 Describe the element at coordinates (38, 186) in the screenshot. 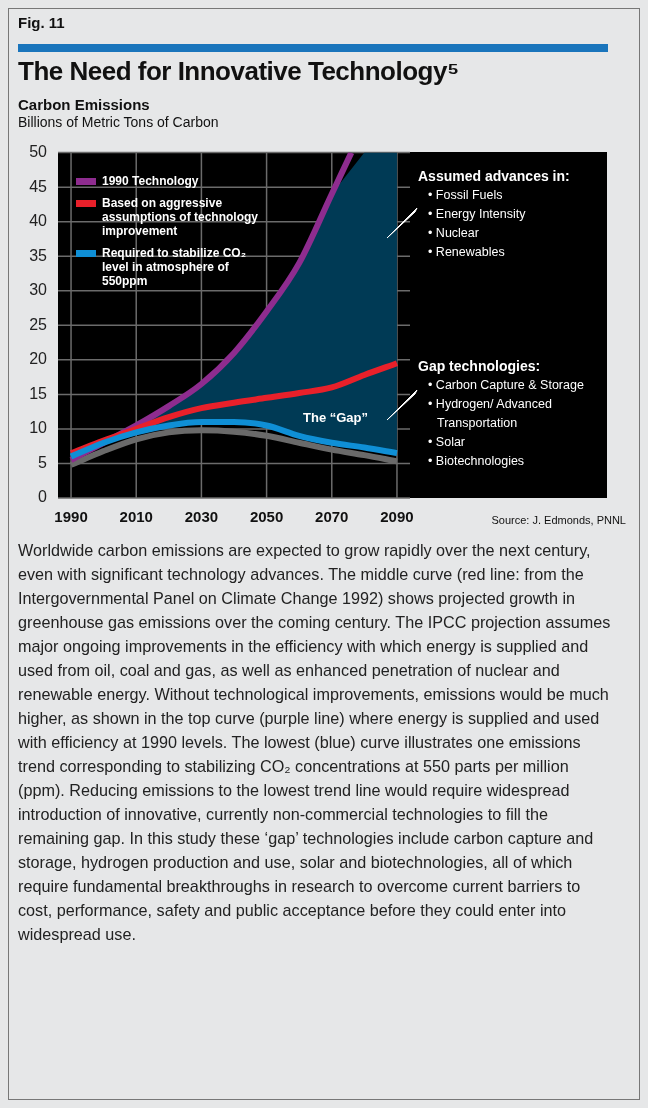

I see `y-tick-label: 45` at that location.